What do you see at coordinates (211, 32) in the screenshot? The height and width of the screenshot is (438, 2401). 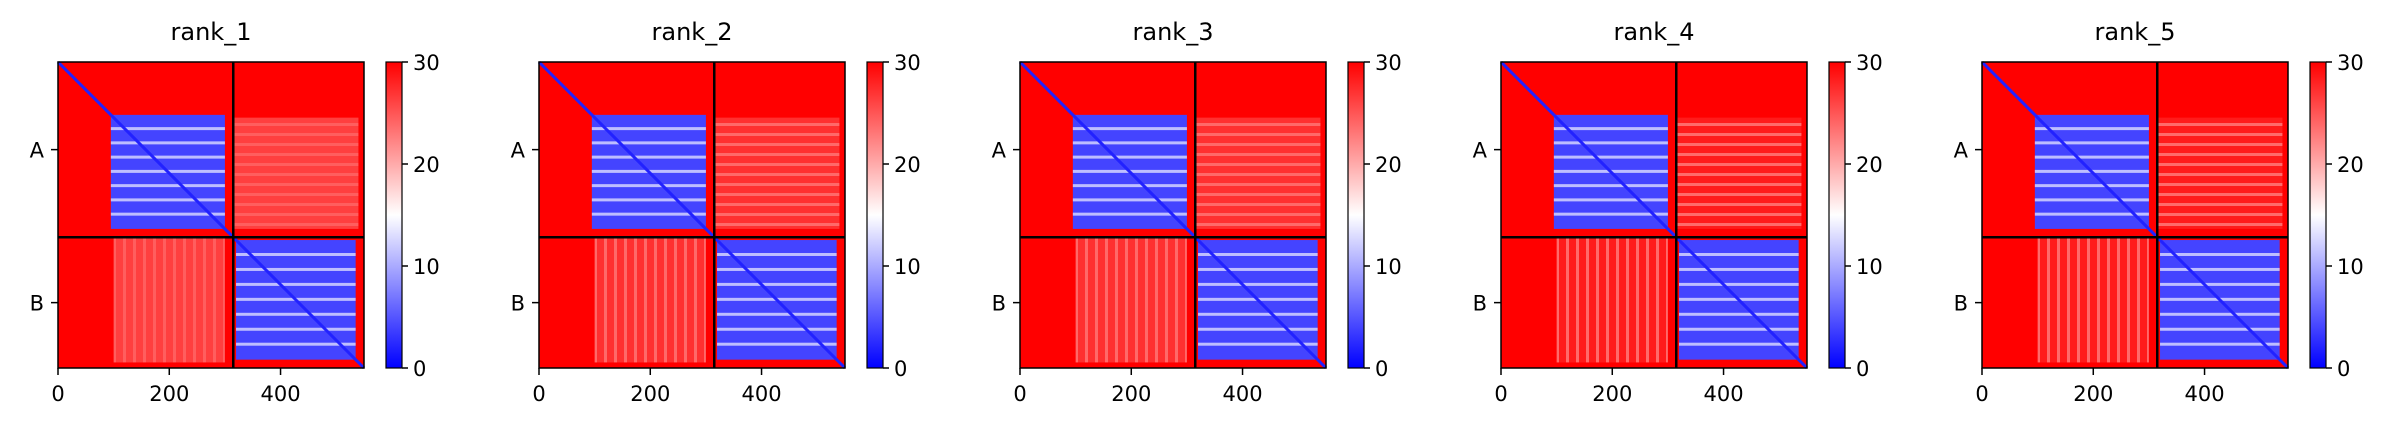 I see `chart-title: rank_1` at bounding box center [211, 32].